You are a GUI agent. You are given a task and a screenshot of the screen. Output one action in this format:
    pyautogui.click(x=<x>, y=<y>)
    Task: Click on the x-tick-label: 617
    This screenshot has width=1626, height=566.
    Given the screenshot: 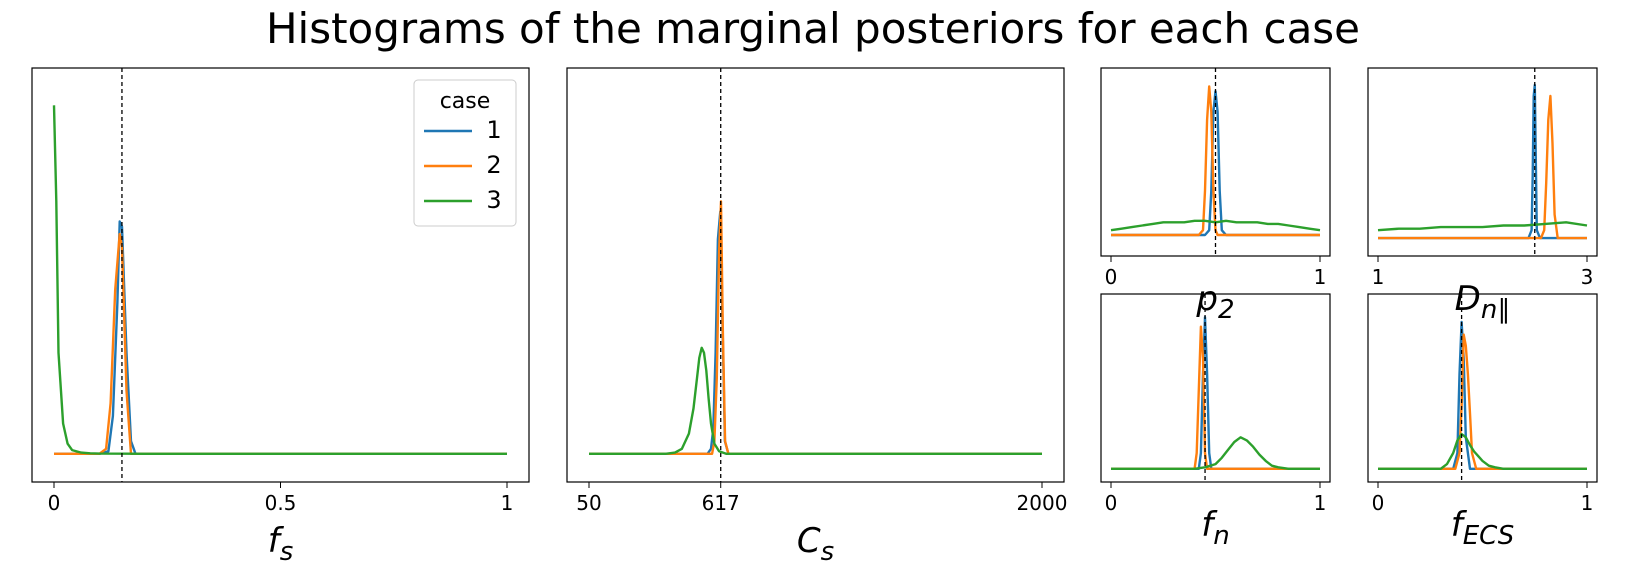 What is the action you would take?
    pyautogui.click(x=721, y=503)
    